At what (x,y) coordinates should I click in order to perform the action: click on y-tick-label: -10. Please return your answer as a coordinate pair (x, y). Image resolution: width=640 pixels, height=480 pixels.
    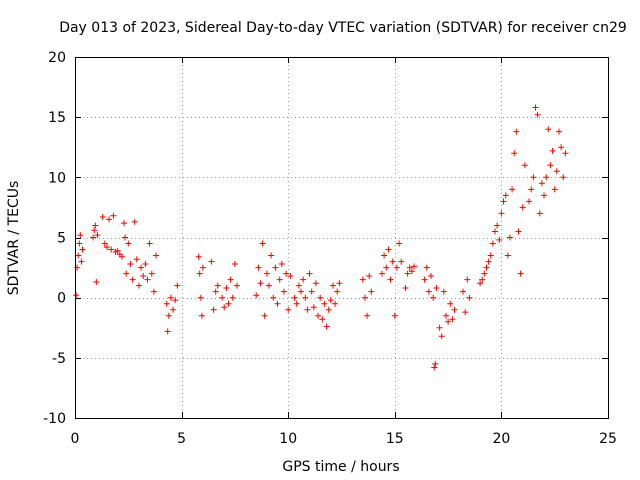
    Looking at the image, I should click on (54, 419).